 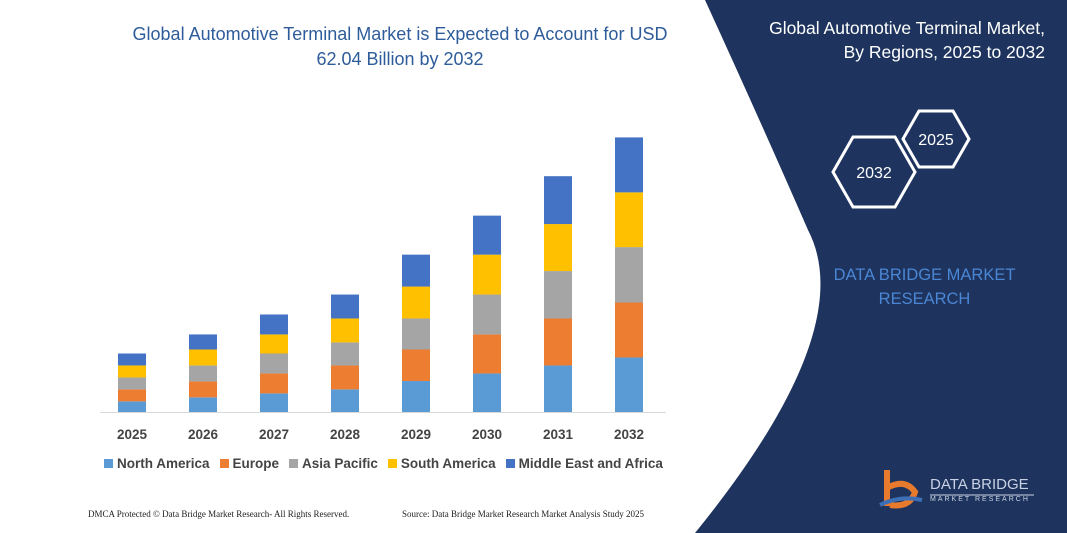 What do you see at coordinates (629, 165) in the screenshot?
I see `bar-segment-middle-east-and-africa-2032` at bounding box center [629, 165].